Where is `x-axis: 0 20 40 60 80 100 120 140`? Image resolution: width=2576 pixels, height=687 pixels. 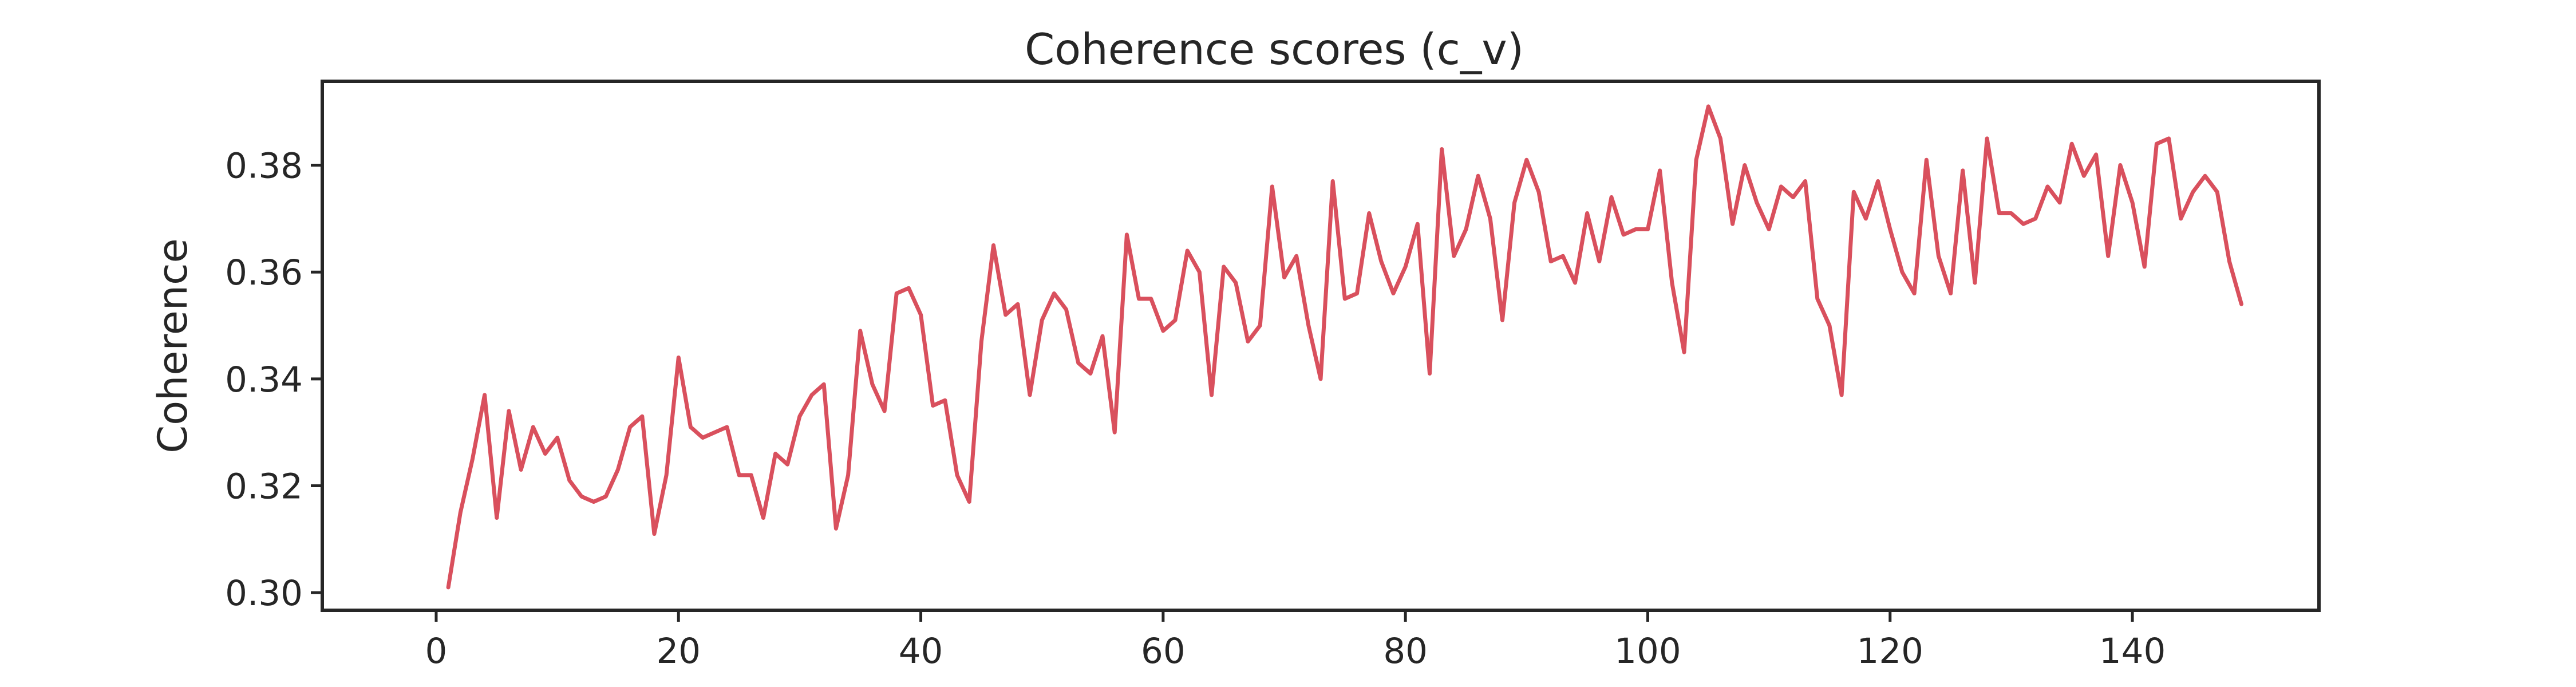 x-axis: 0 20 40 60 80 100 120 140 is located at coordinates (1295, 641).